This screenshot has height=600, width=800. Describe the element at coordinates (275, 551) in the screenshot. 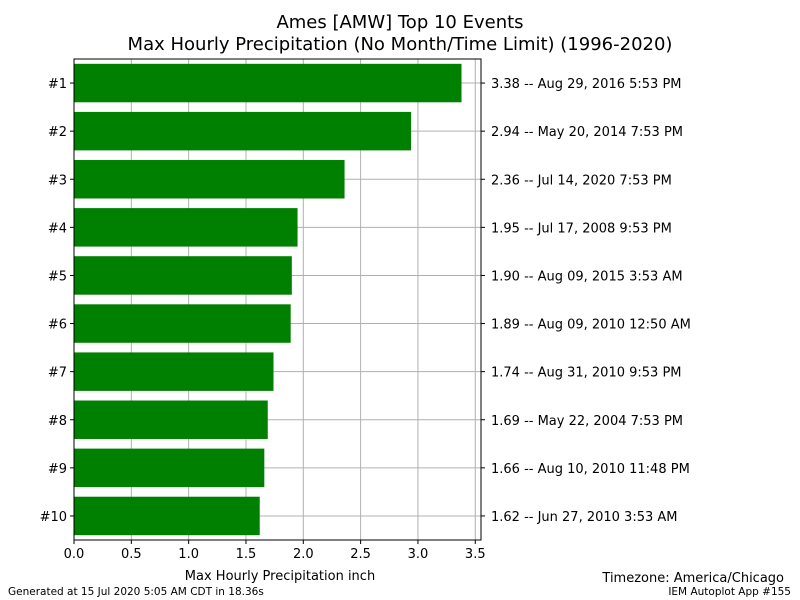

I see `x-axis-ticks: 0.0 0.5 1.0 1.5 2.0 2.5 3.0 3.5` at that location.